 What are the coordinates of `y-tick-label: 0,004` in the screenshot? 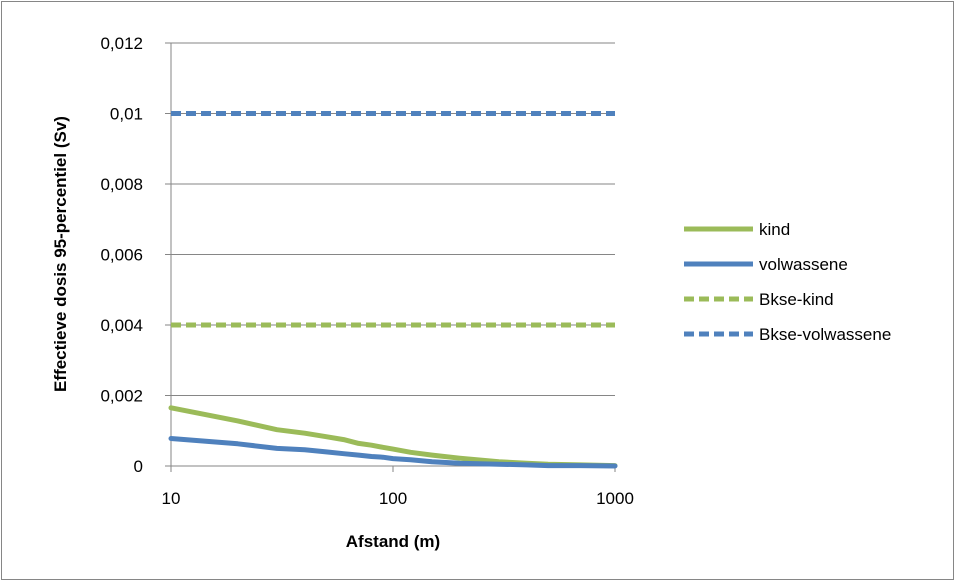 It's located at (121, 325).